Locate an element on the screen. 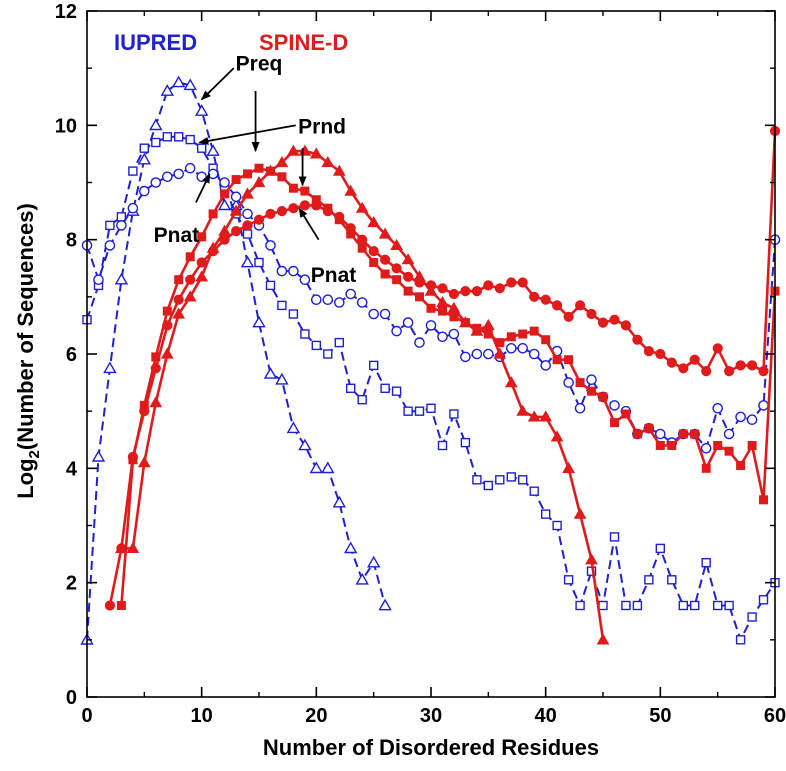 The image size is (786, 771). y-tick-label: 8 is located at coordinates (71, 241).